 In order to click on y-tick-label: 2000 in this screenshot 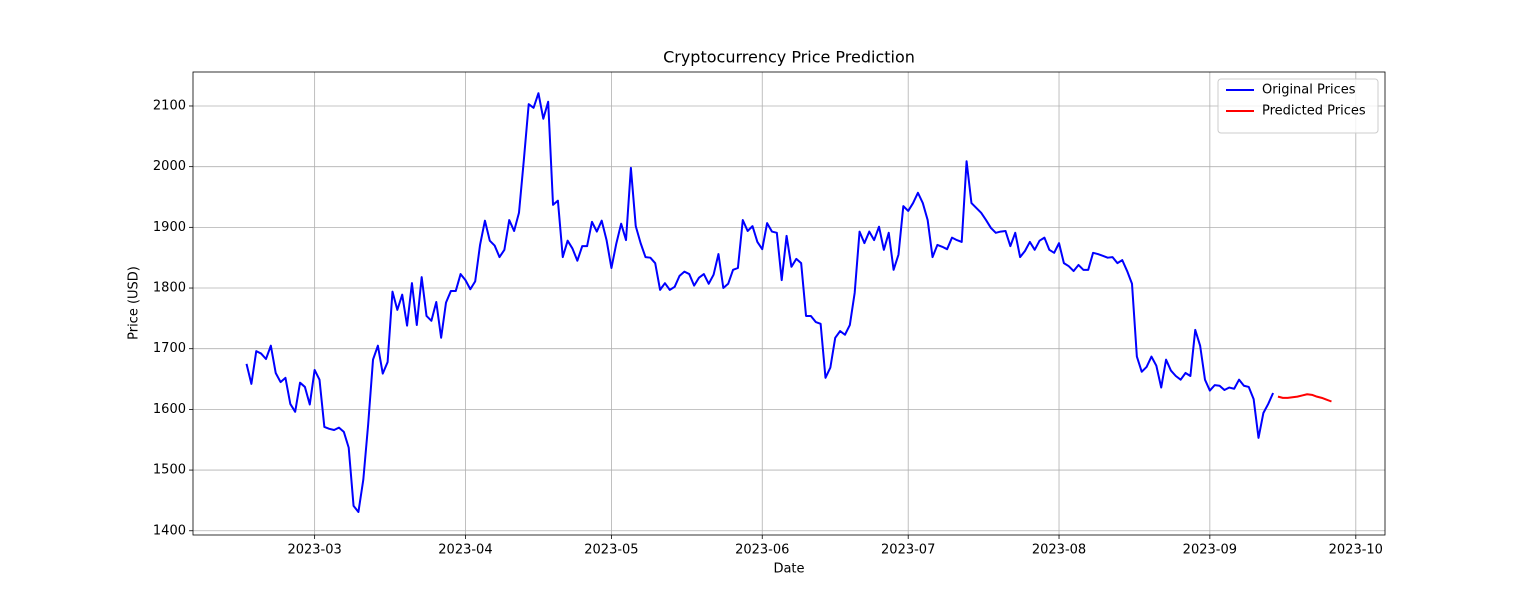, I will do `click(169, 166)`.